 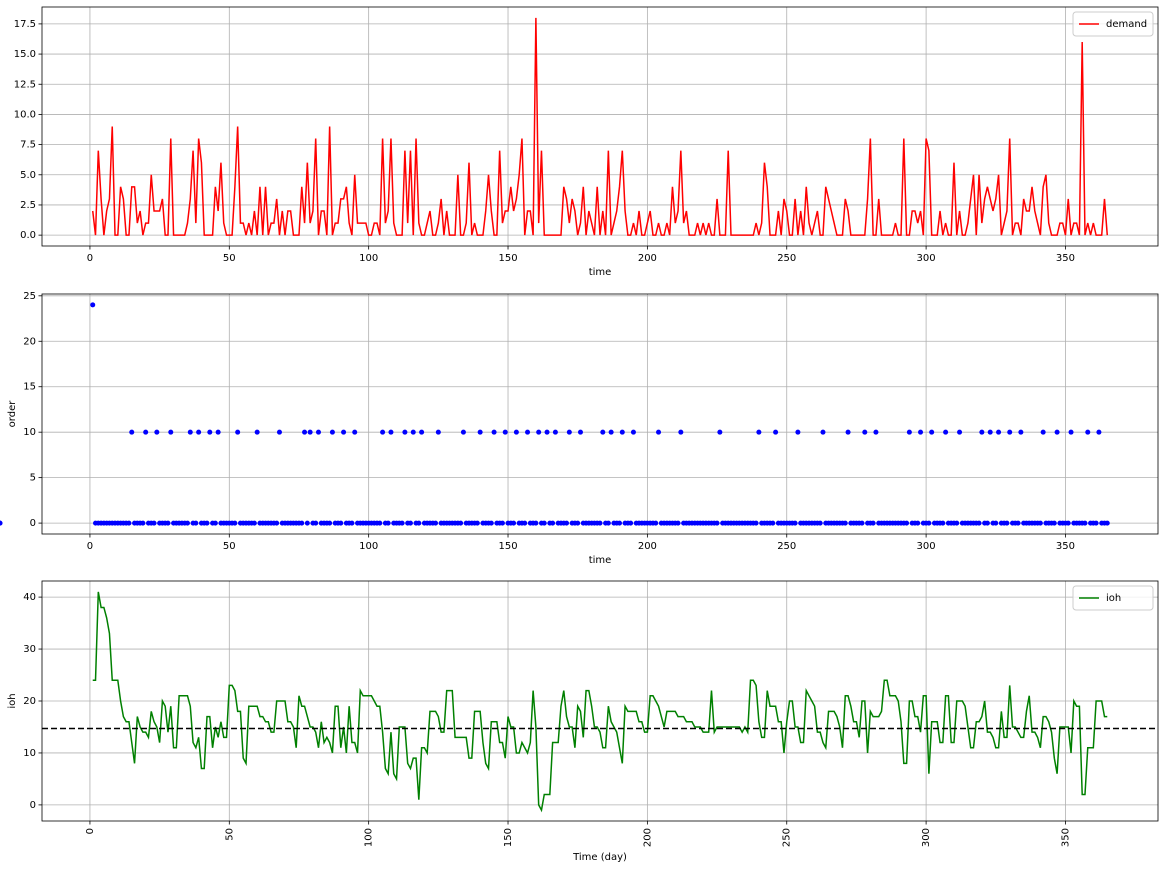 I want to click on x-tick-label: 300, so click(x=926, y=258).